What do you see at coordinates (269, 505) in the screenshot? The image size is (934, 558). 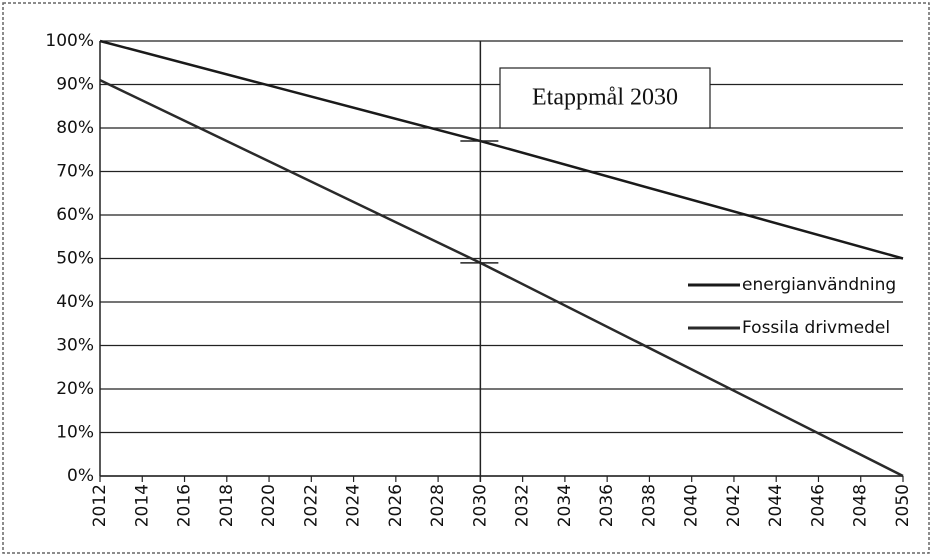 I see `x-tick-label: 2020` at bounding box center [269, 505].